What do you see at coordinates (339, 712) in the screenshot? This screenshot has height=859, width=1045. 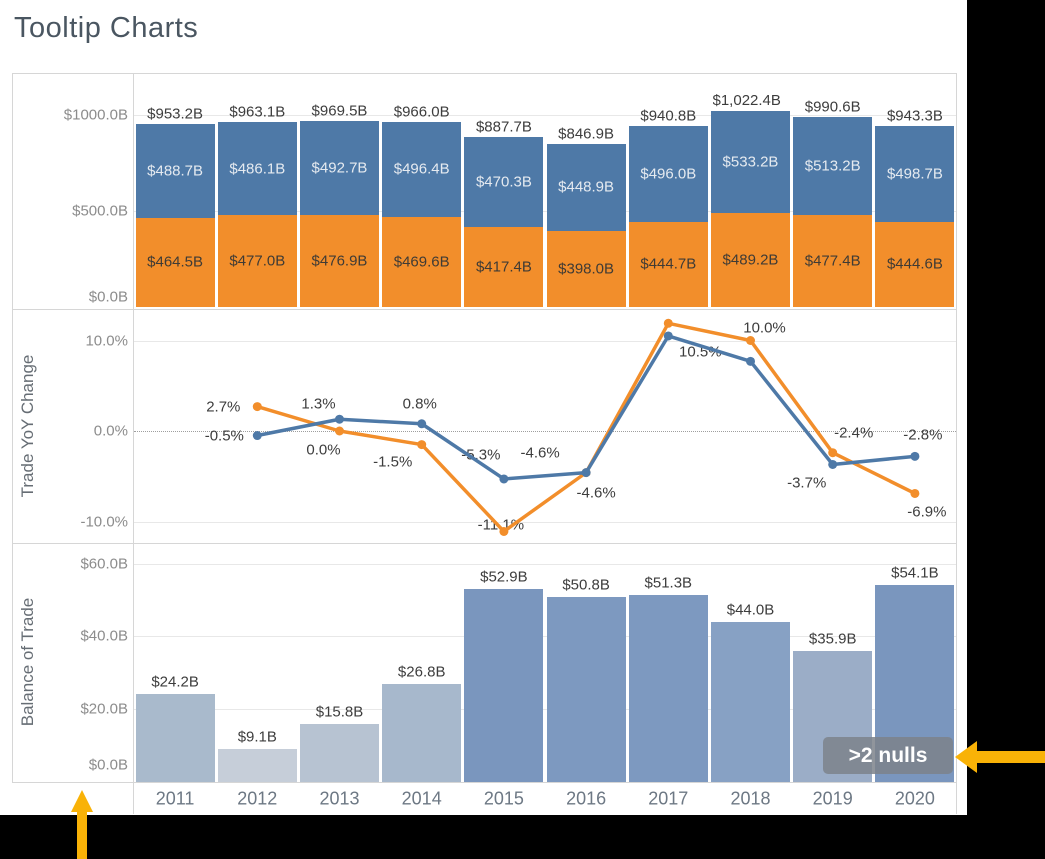 I see `bar-value-label: $15.8B` at bounding box center [339, 712].